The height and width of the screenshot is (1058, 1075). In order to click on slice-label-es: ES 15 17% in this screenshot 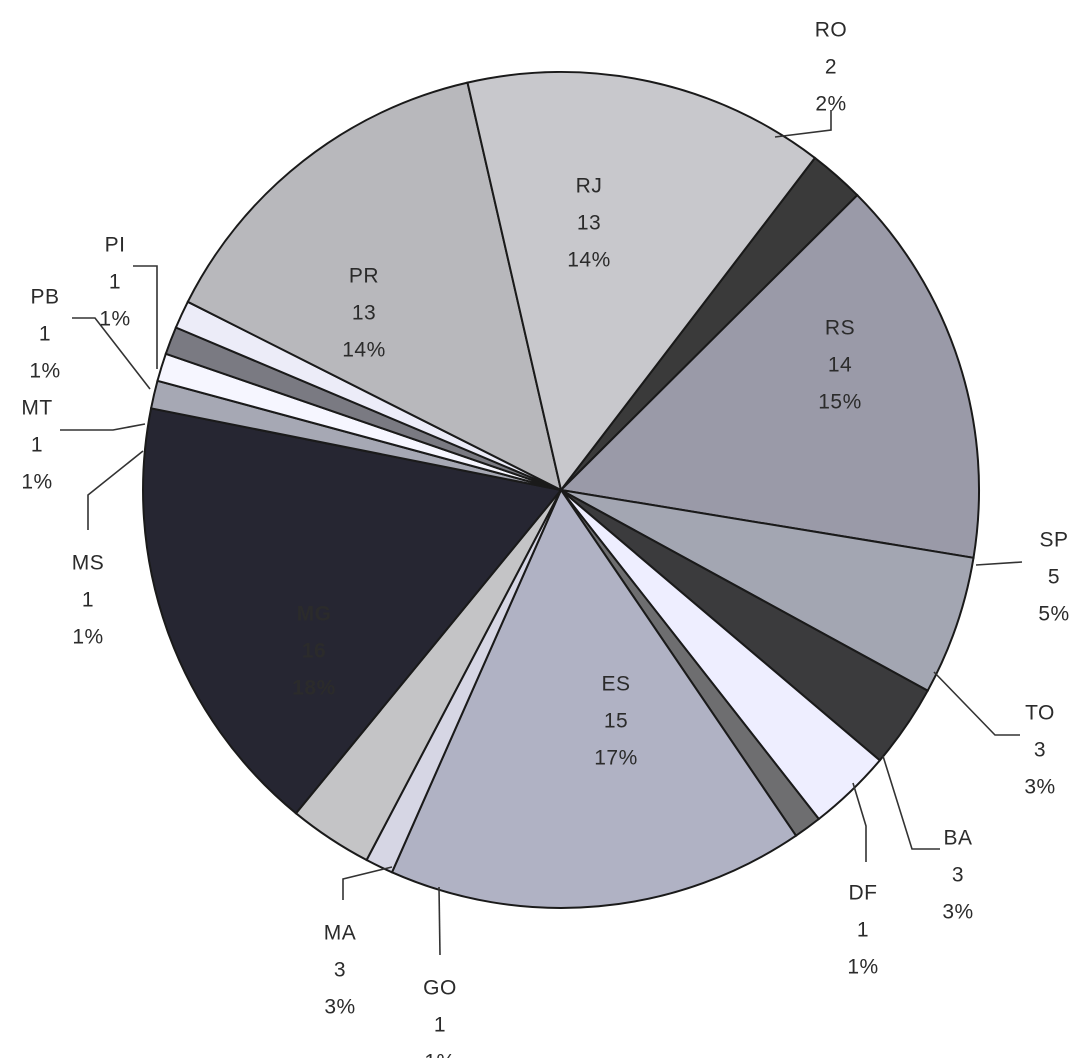, I will do `click(616, 720)`.